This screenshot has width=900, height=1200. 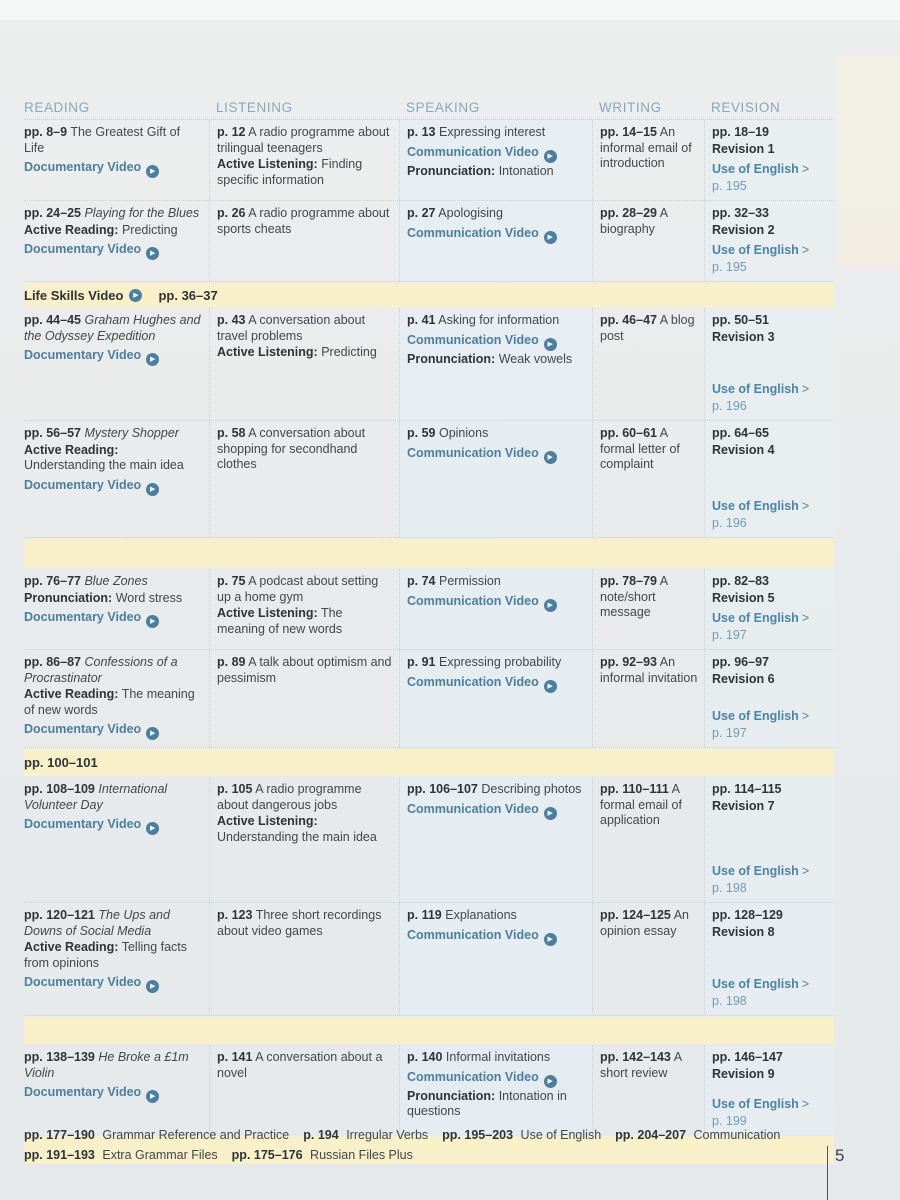 I want to click on entry-segment: Describing photos, so click(x=531, y=789).